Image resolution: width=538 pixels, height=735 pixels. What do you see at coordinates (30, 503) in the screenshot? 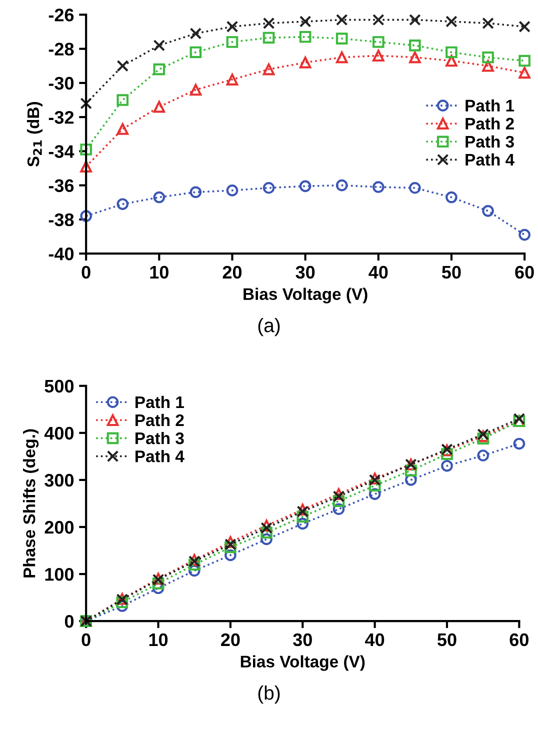
I see `y-axis-title: Phase Shifts (deg.)` at bounding box center [30, 503].